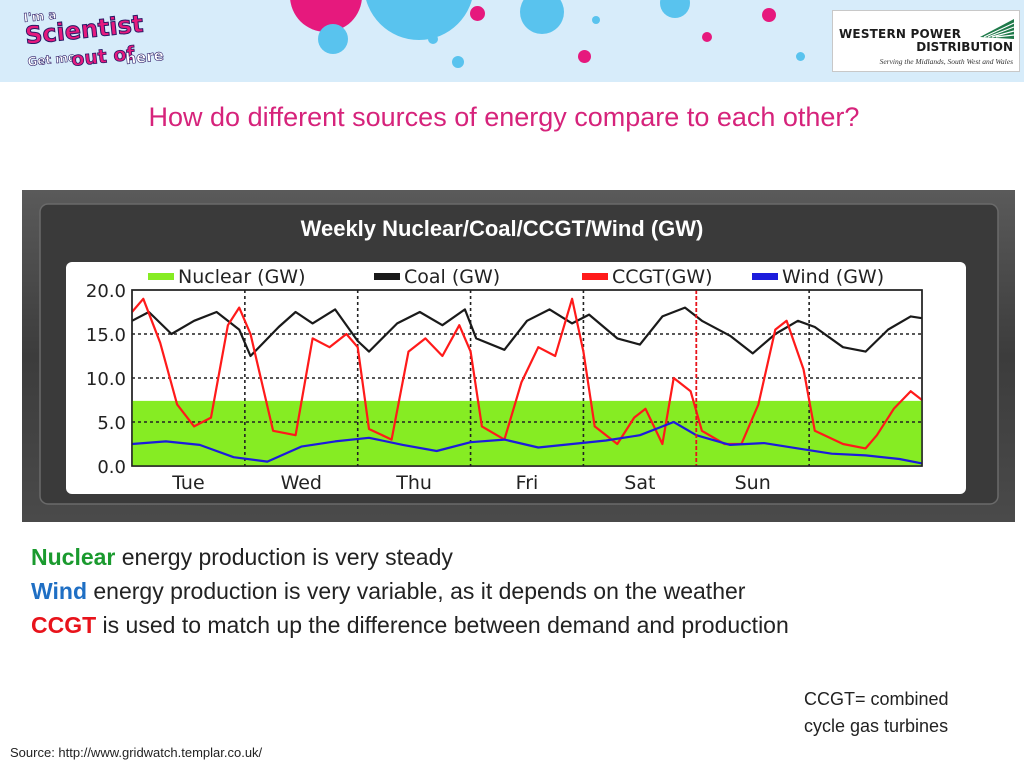 The height and width of the screenshot is (768, 1024). What do you see at coordinates (595, 276) in the screenshot?
I see `legend-ccgt-swatch` at bounding box center [595, 276].